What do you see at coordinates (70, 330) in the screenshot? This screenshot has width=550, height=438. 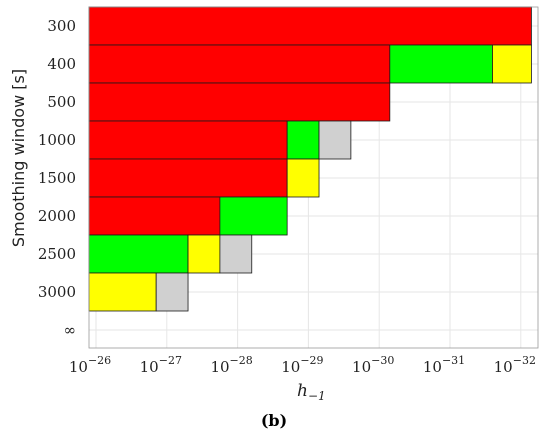 I see `y-tick-label: ∞` at bounding box center [70, 330].